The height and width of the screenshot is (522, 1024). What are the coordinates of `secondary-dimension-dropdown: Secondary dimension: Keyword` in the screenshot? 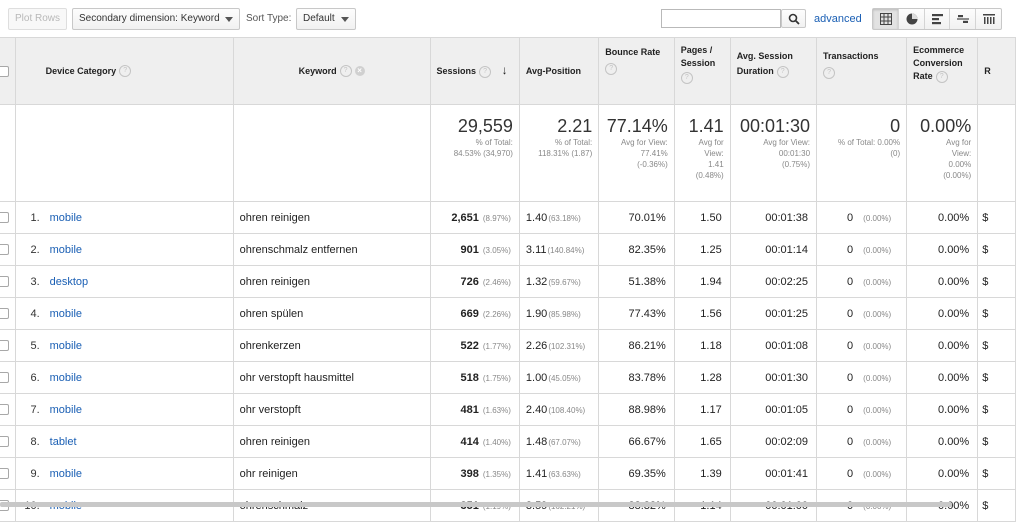 It's located at (156, 19).